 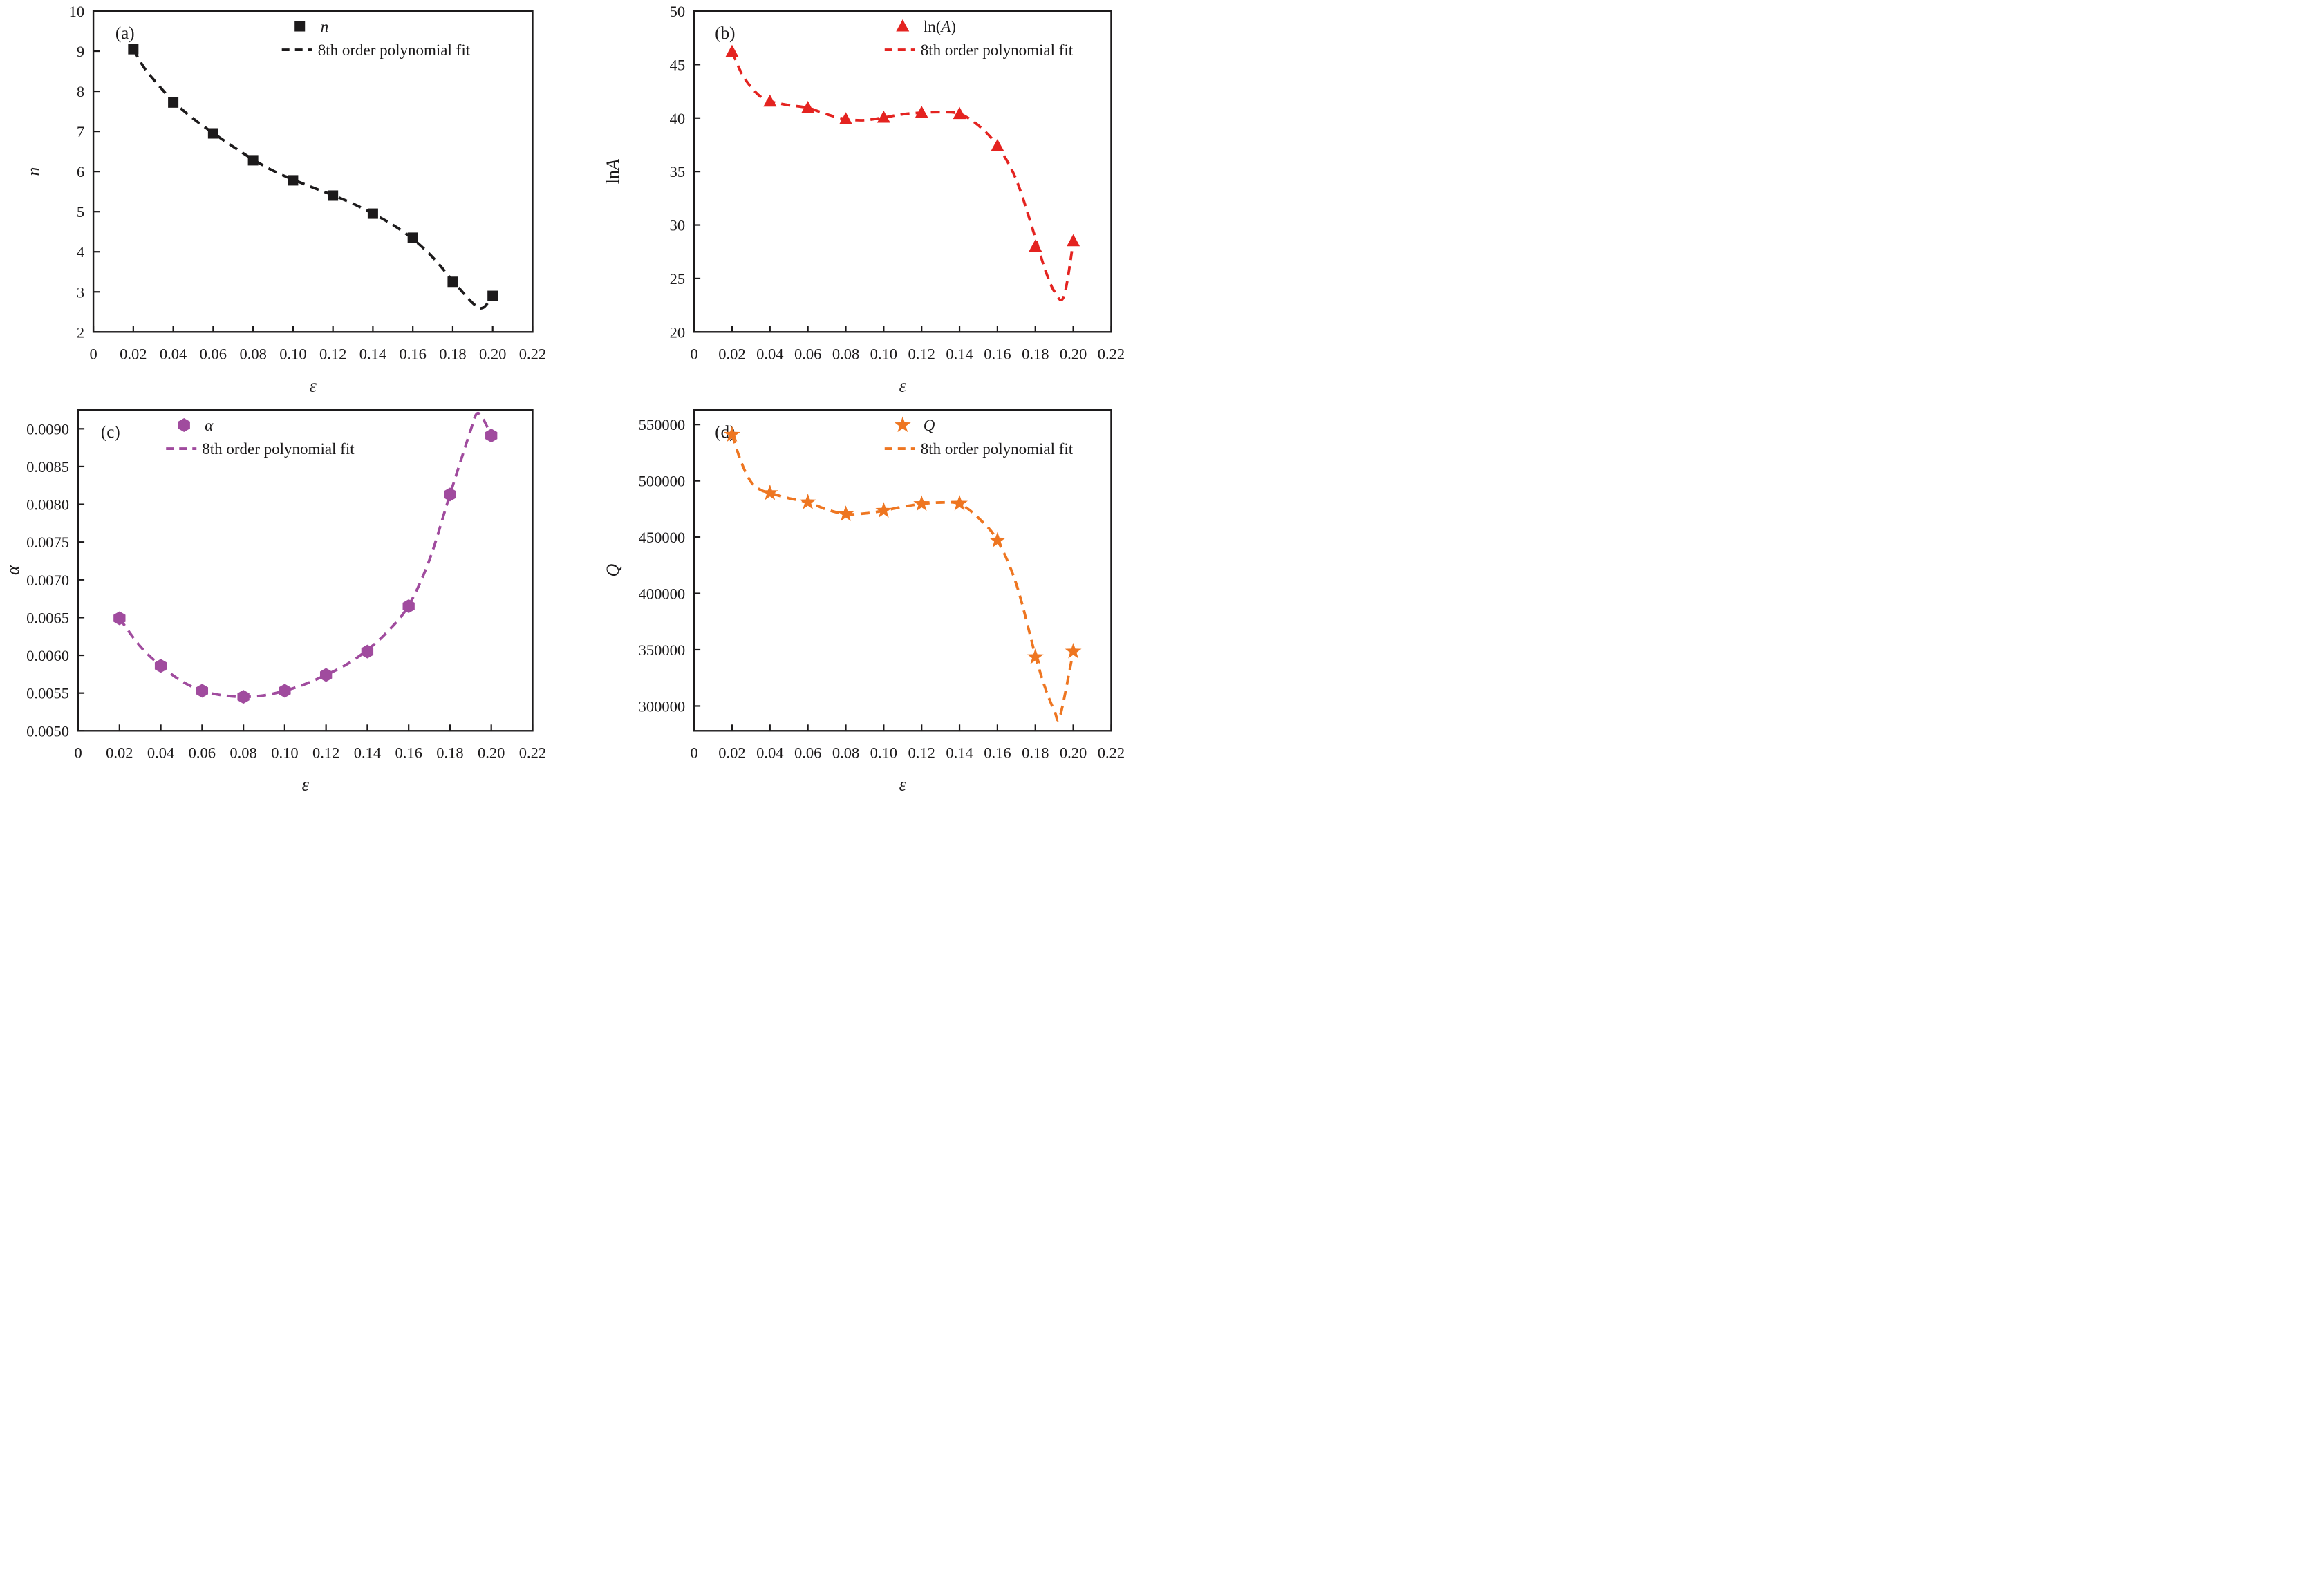 What do you see at coordinates (47, 429) in the screenshot?
I see `y-tick-label: 0.0090` at bounding box center [47, 429].